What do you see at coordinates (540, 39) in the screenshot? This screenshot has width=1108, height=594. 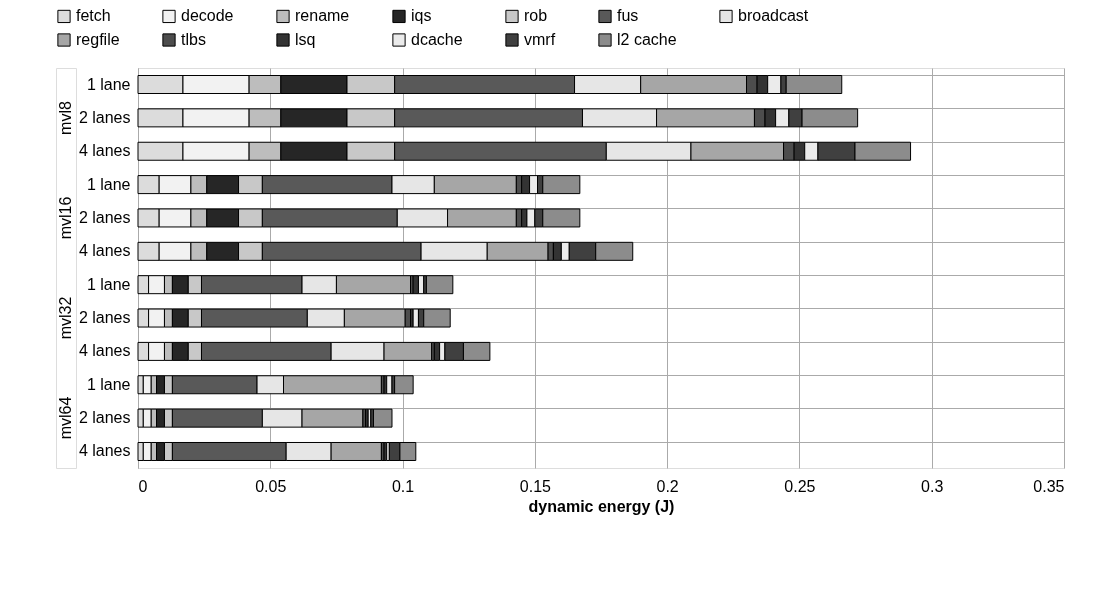 I see `legend-label: vmrf` at bounding box center [540, 39].